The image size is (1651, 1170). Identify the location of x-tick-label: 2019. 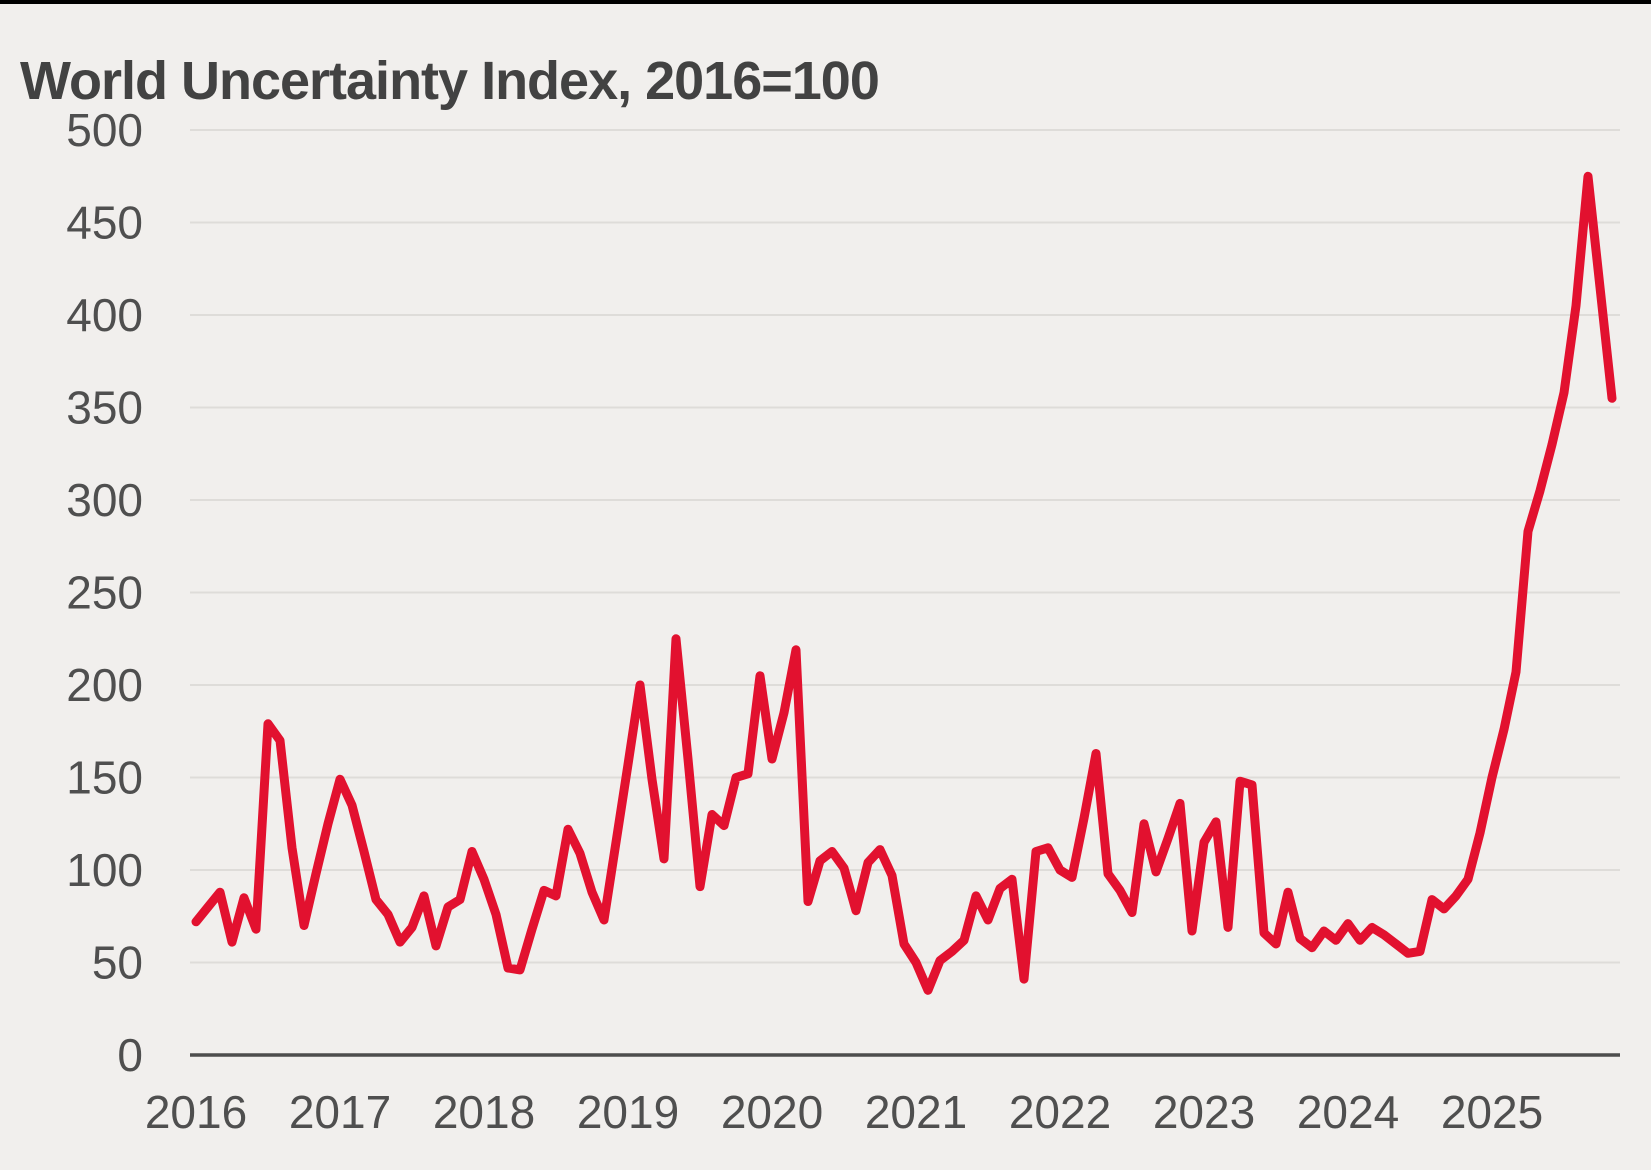
(628, 1112).